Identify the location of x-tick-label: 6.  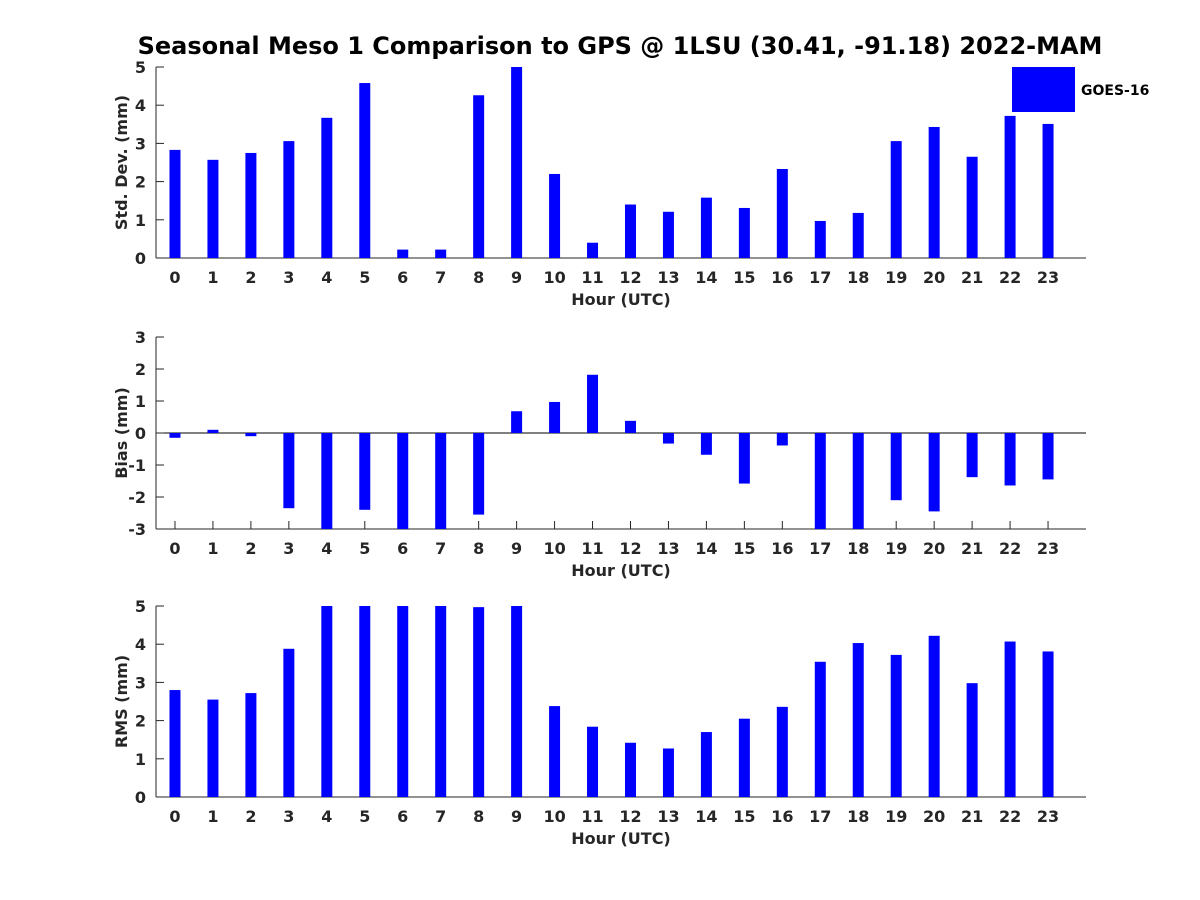
(402, 277).